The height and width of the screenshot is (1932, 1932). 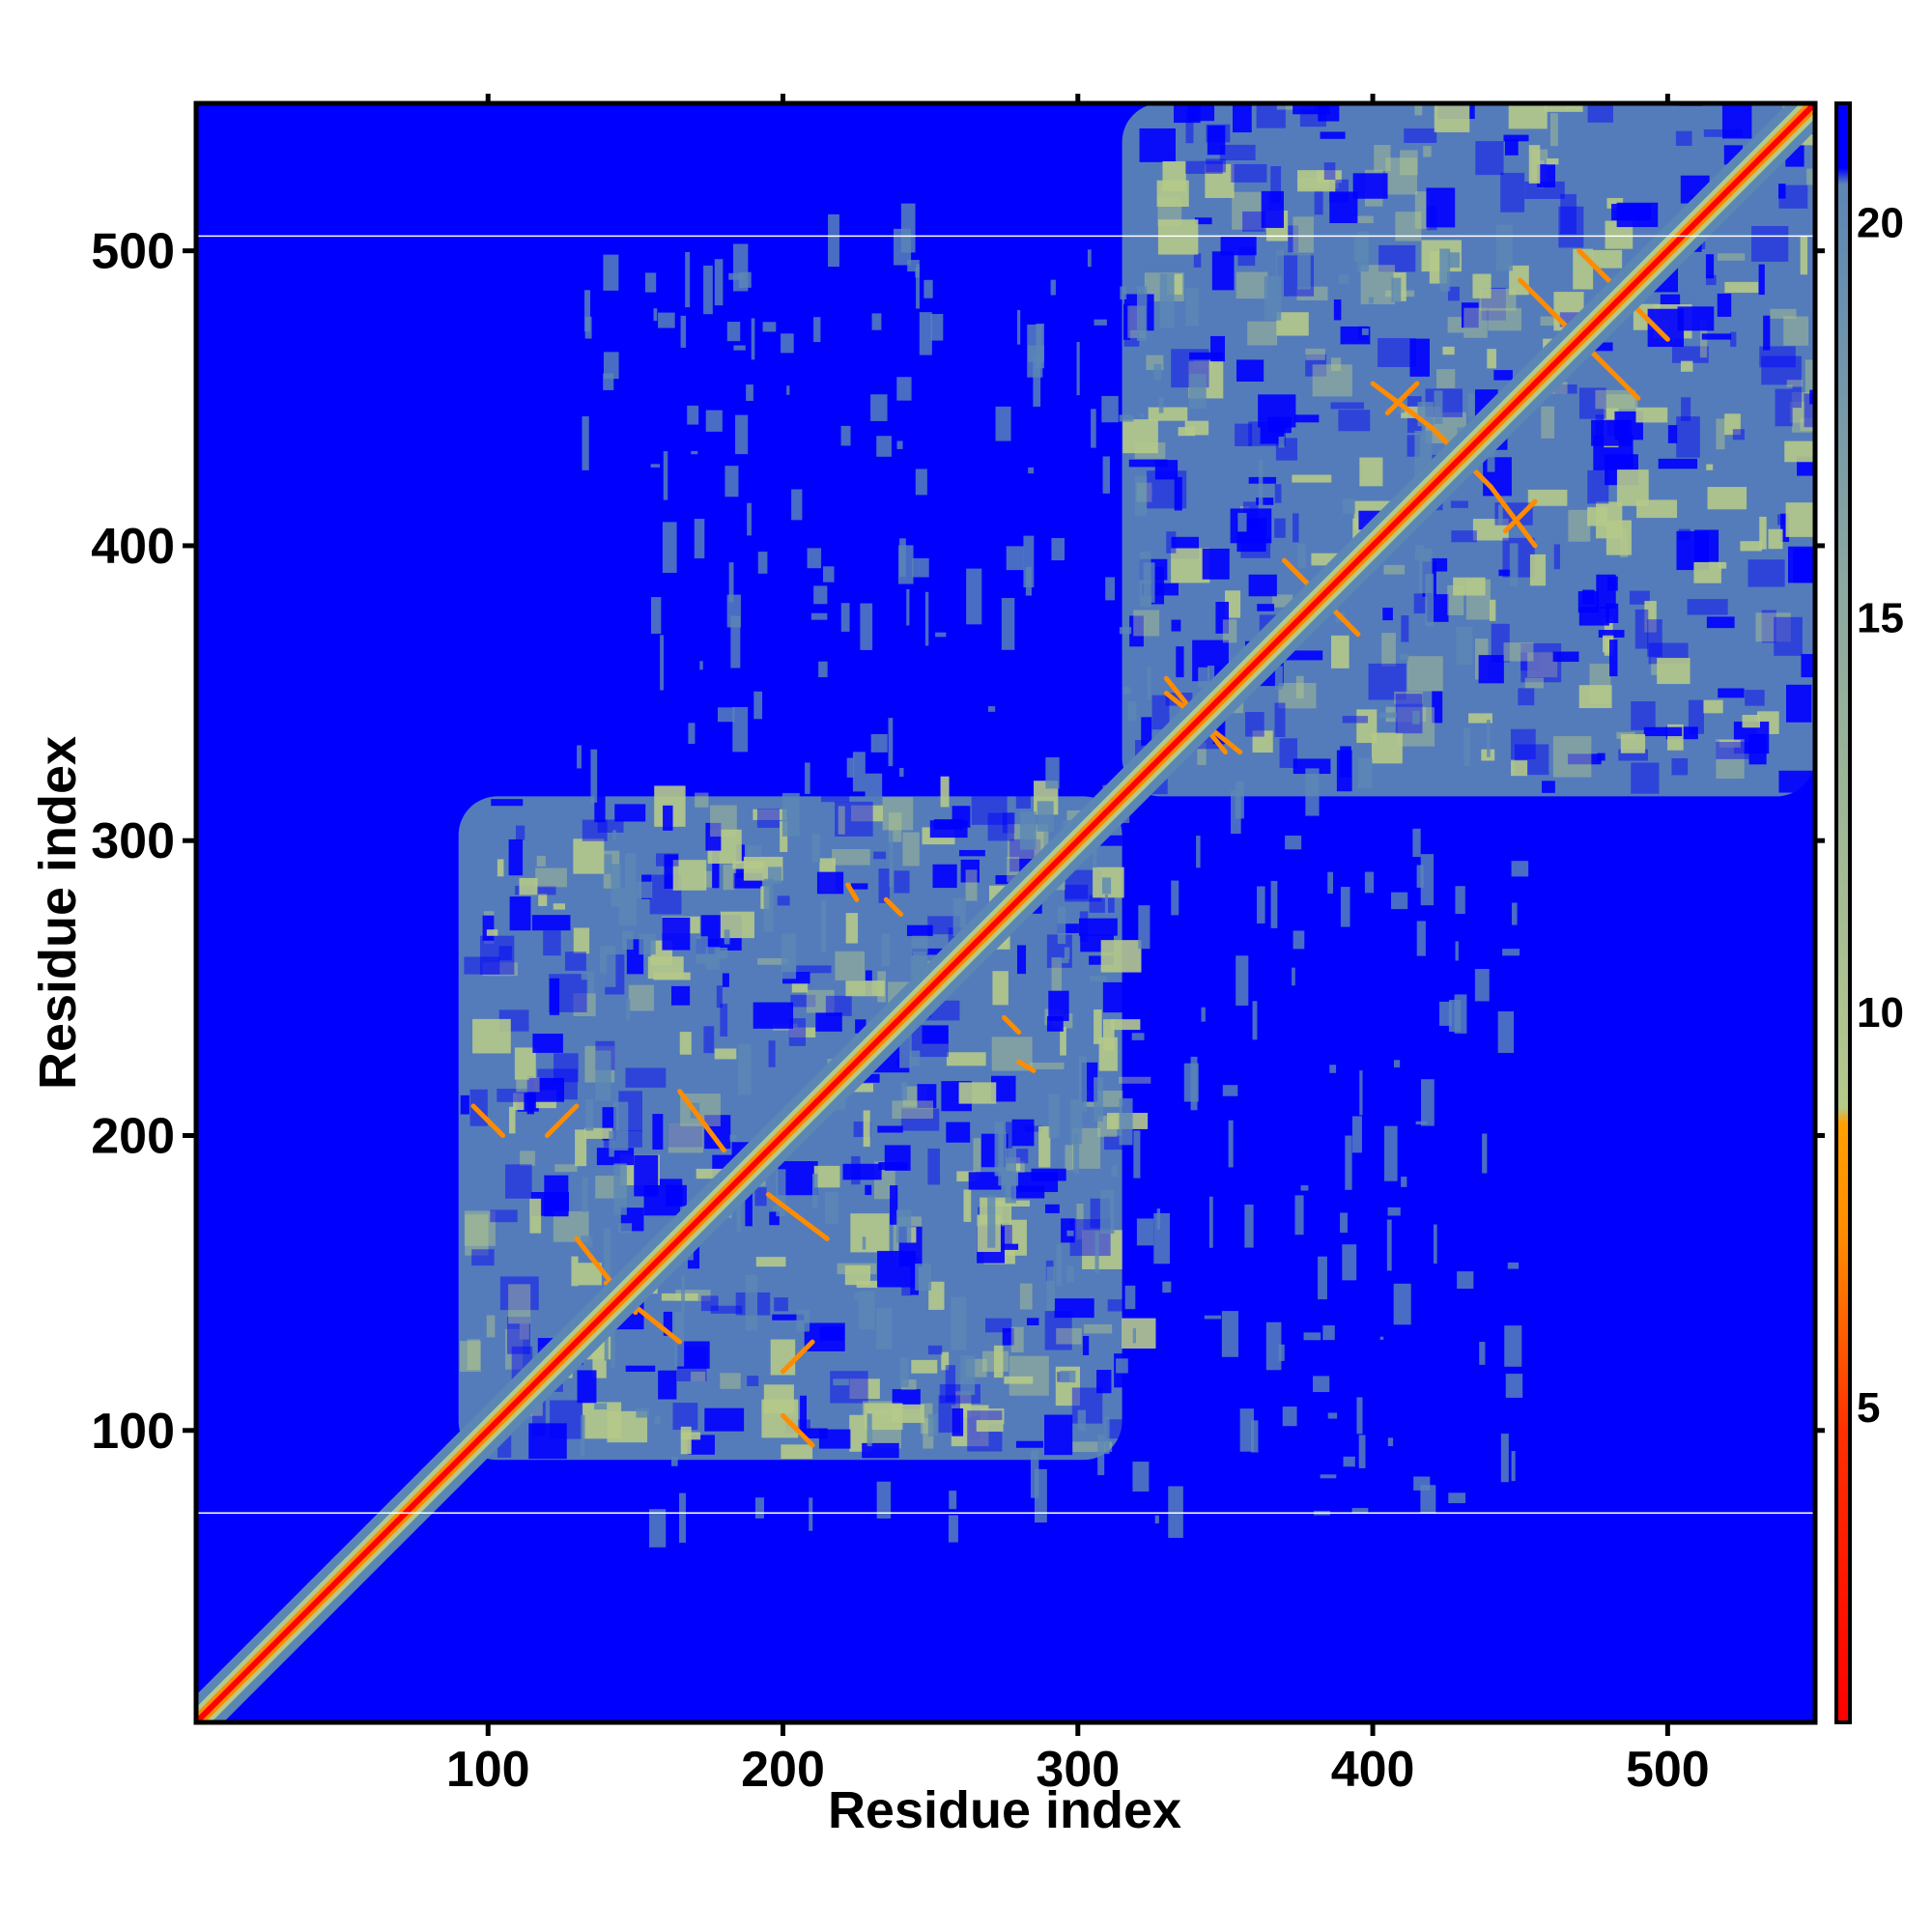 What do you see at coordinates (1078, 1770) in the screenshot?
I see `x-tick-label: 300` at bounding box center [1078, 1770].